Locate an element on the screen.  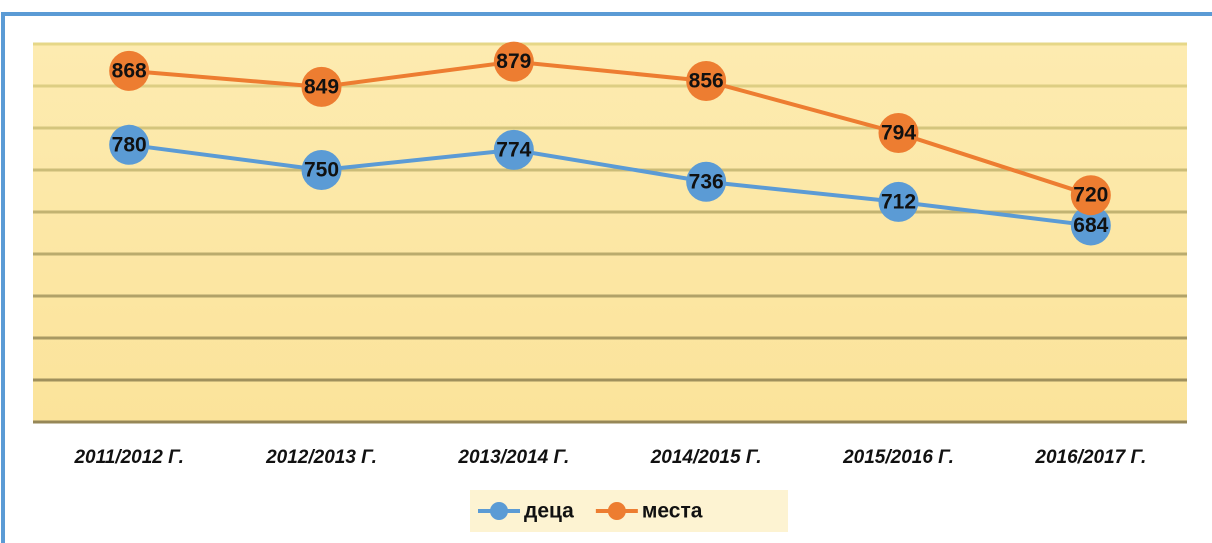
data-label: 712 is located at coordinates (898, 201).